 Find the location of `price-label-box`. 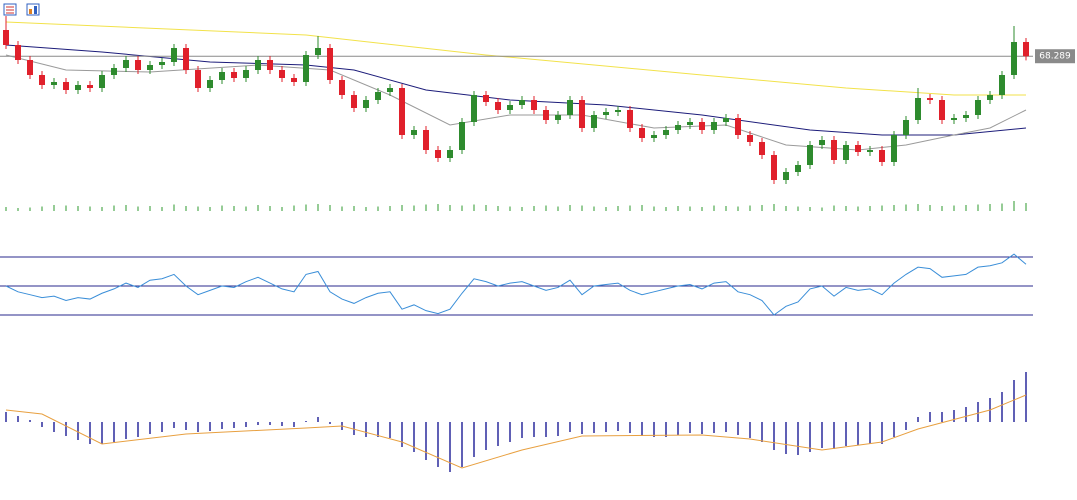

price-label-box is located at coordinates (1055, 56).